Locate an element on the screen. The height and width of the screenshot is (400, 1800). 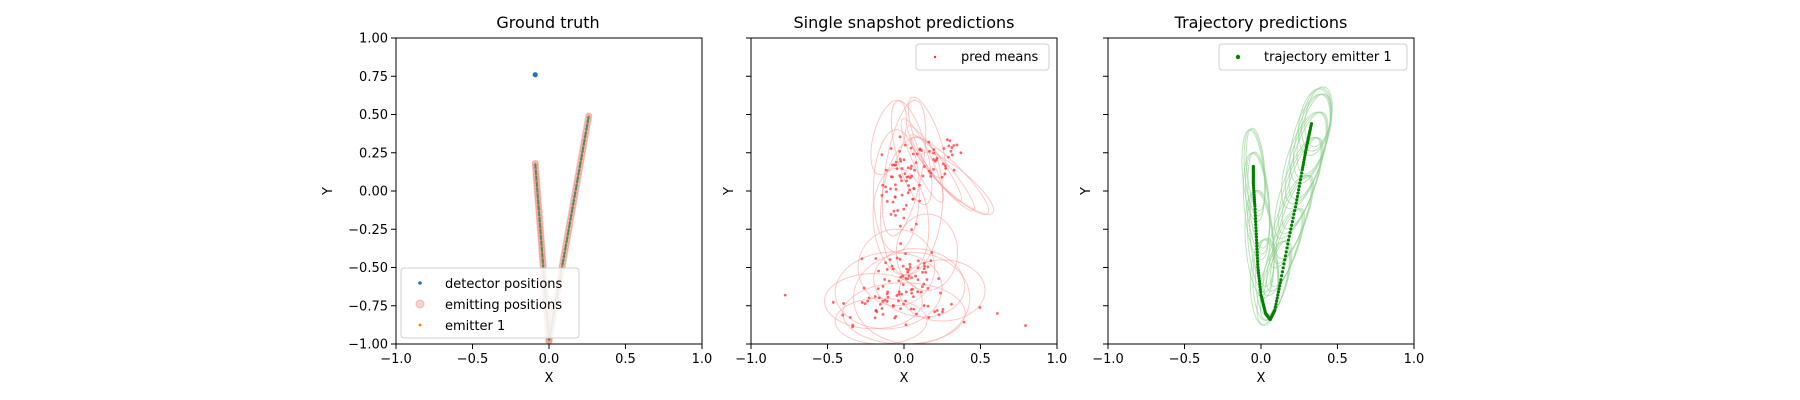
chart-title: Ground truth is located at coordinates (547, 22).